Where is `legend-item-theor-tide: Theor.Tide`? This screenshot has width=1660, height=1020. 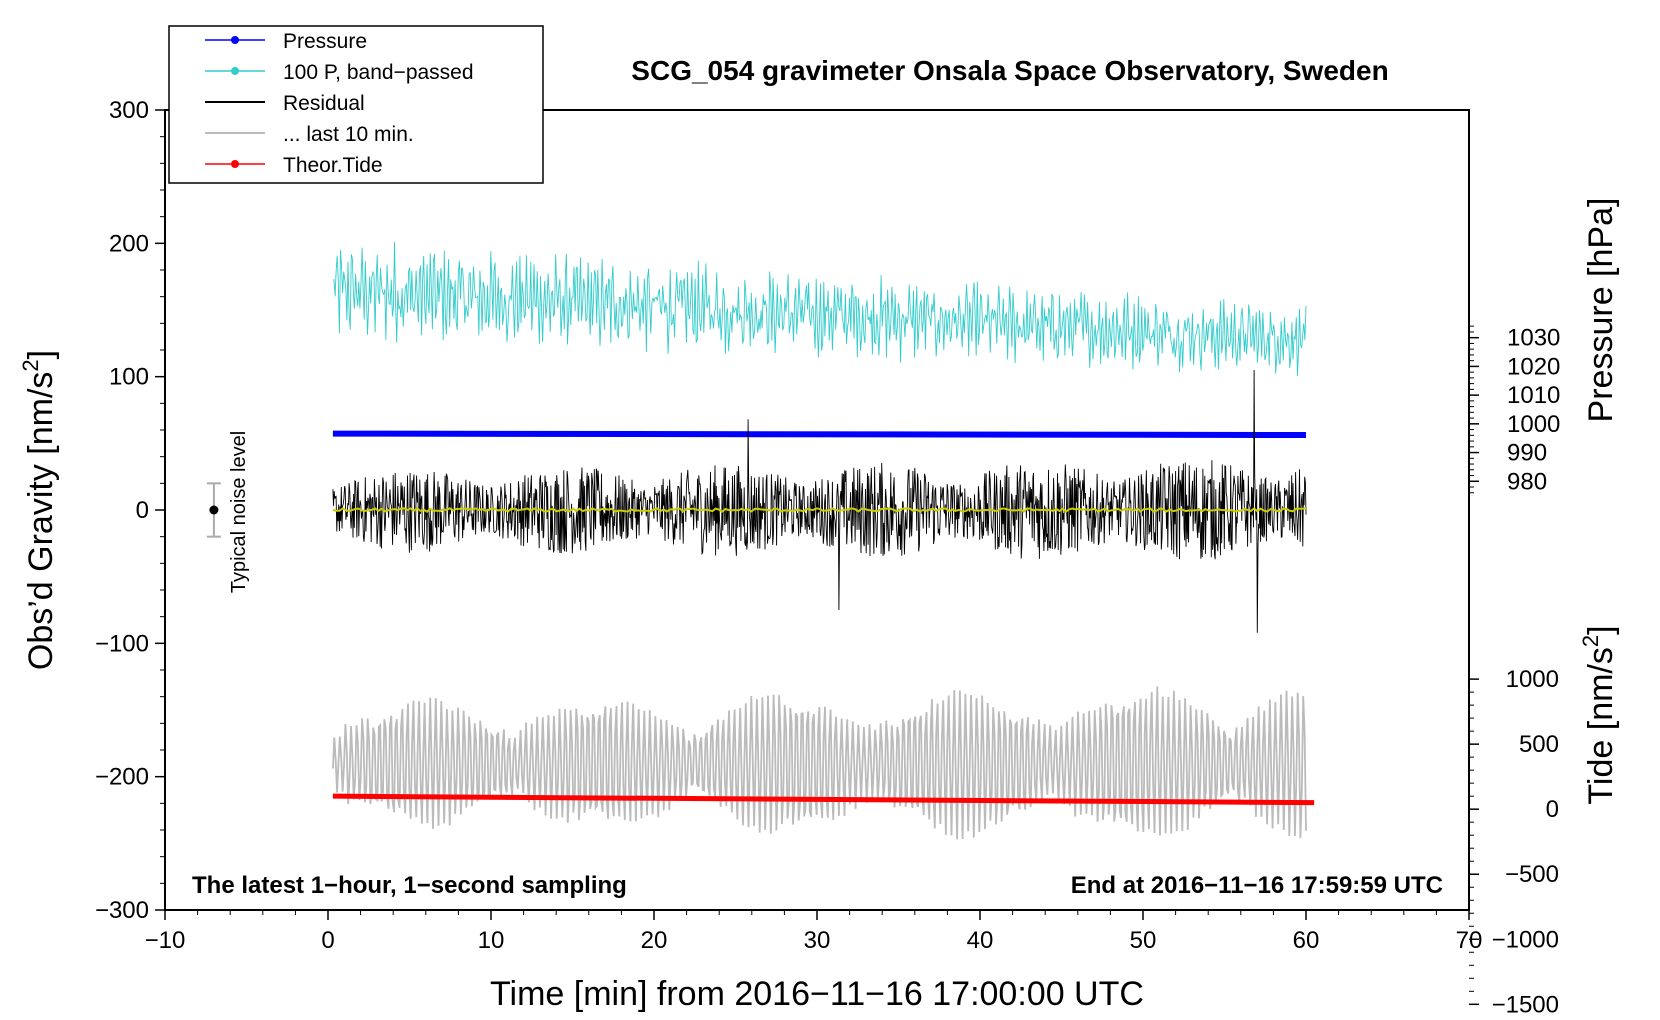
legend-item-theor-tide: Theor.Tide is located at coordinates (294, 165).